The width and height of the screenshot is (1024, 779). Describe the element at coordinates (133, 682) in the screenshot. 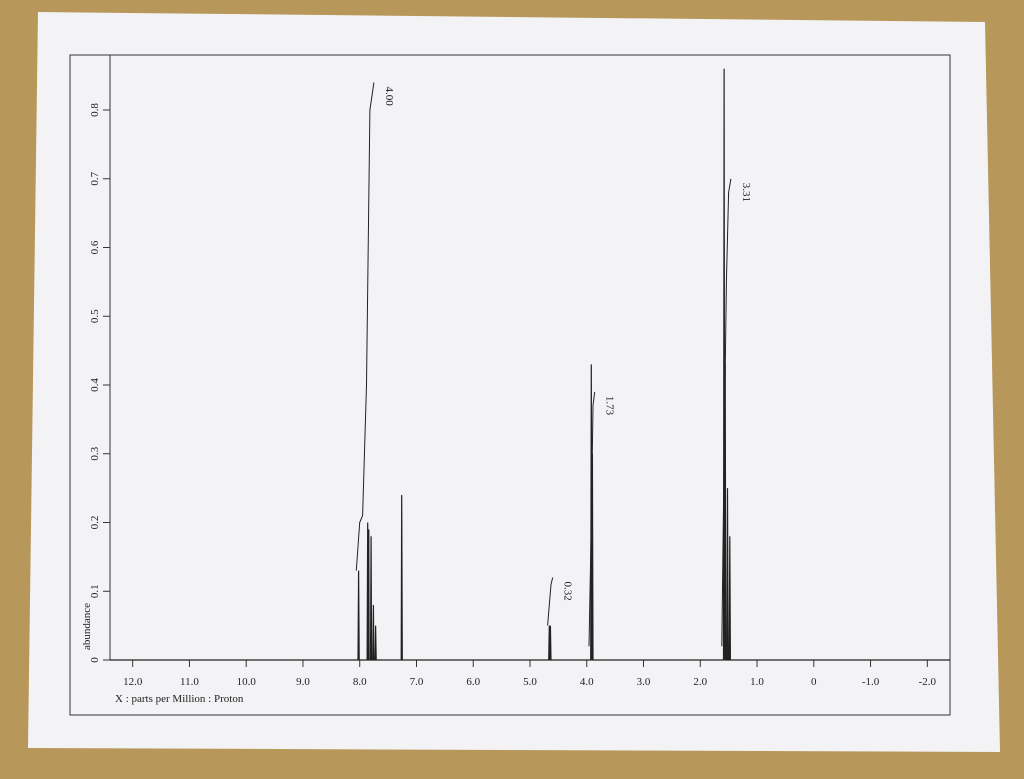

I see `x-tick-label: 12.0` at that location.